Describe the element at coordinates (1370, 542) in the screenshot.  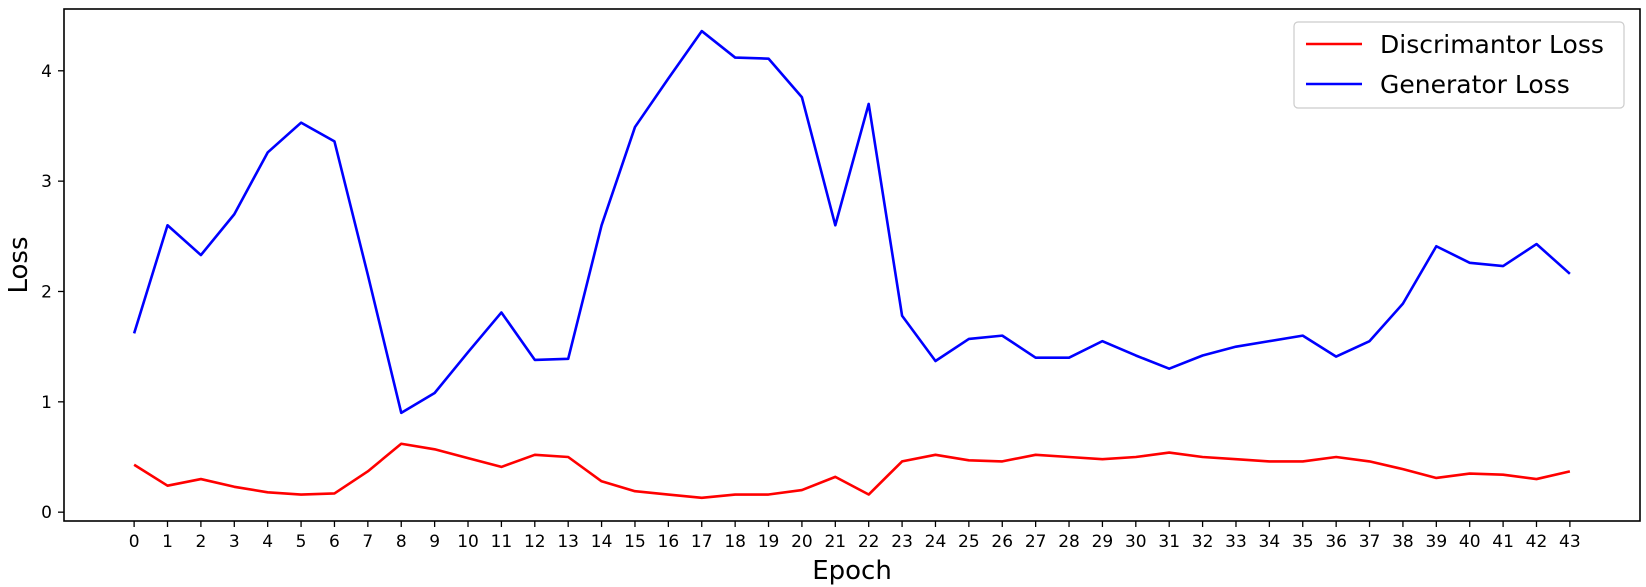
I see `x-tick-label: 37` at that location.